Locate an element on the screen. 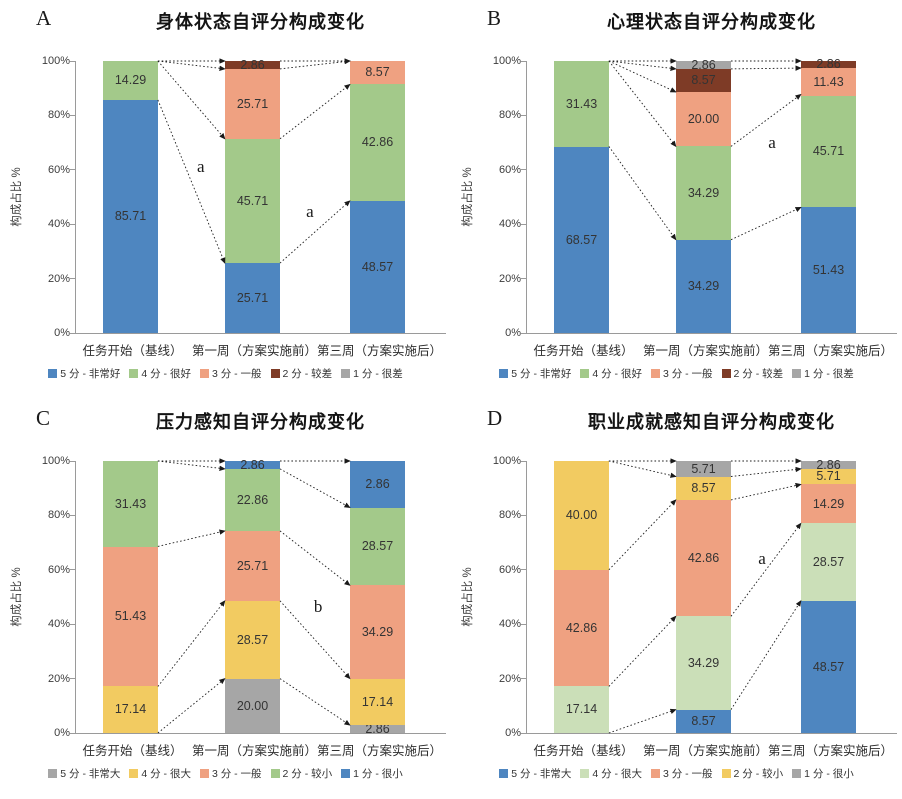  bar-segment-green: 14.29 is located at coordinates (130, 80).